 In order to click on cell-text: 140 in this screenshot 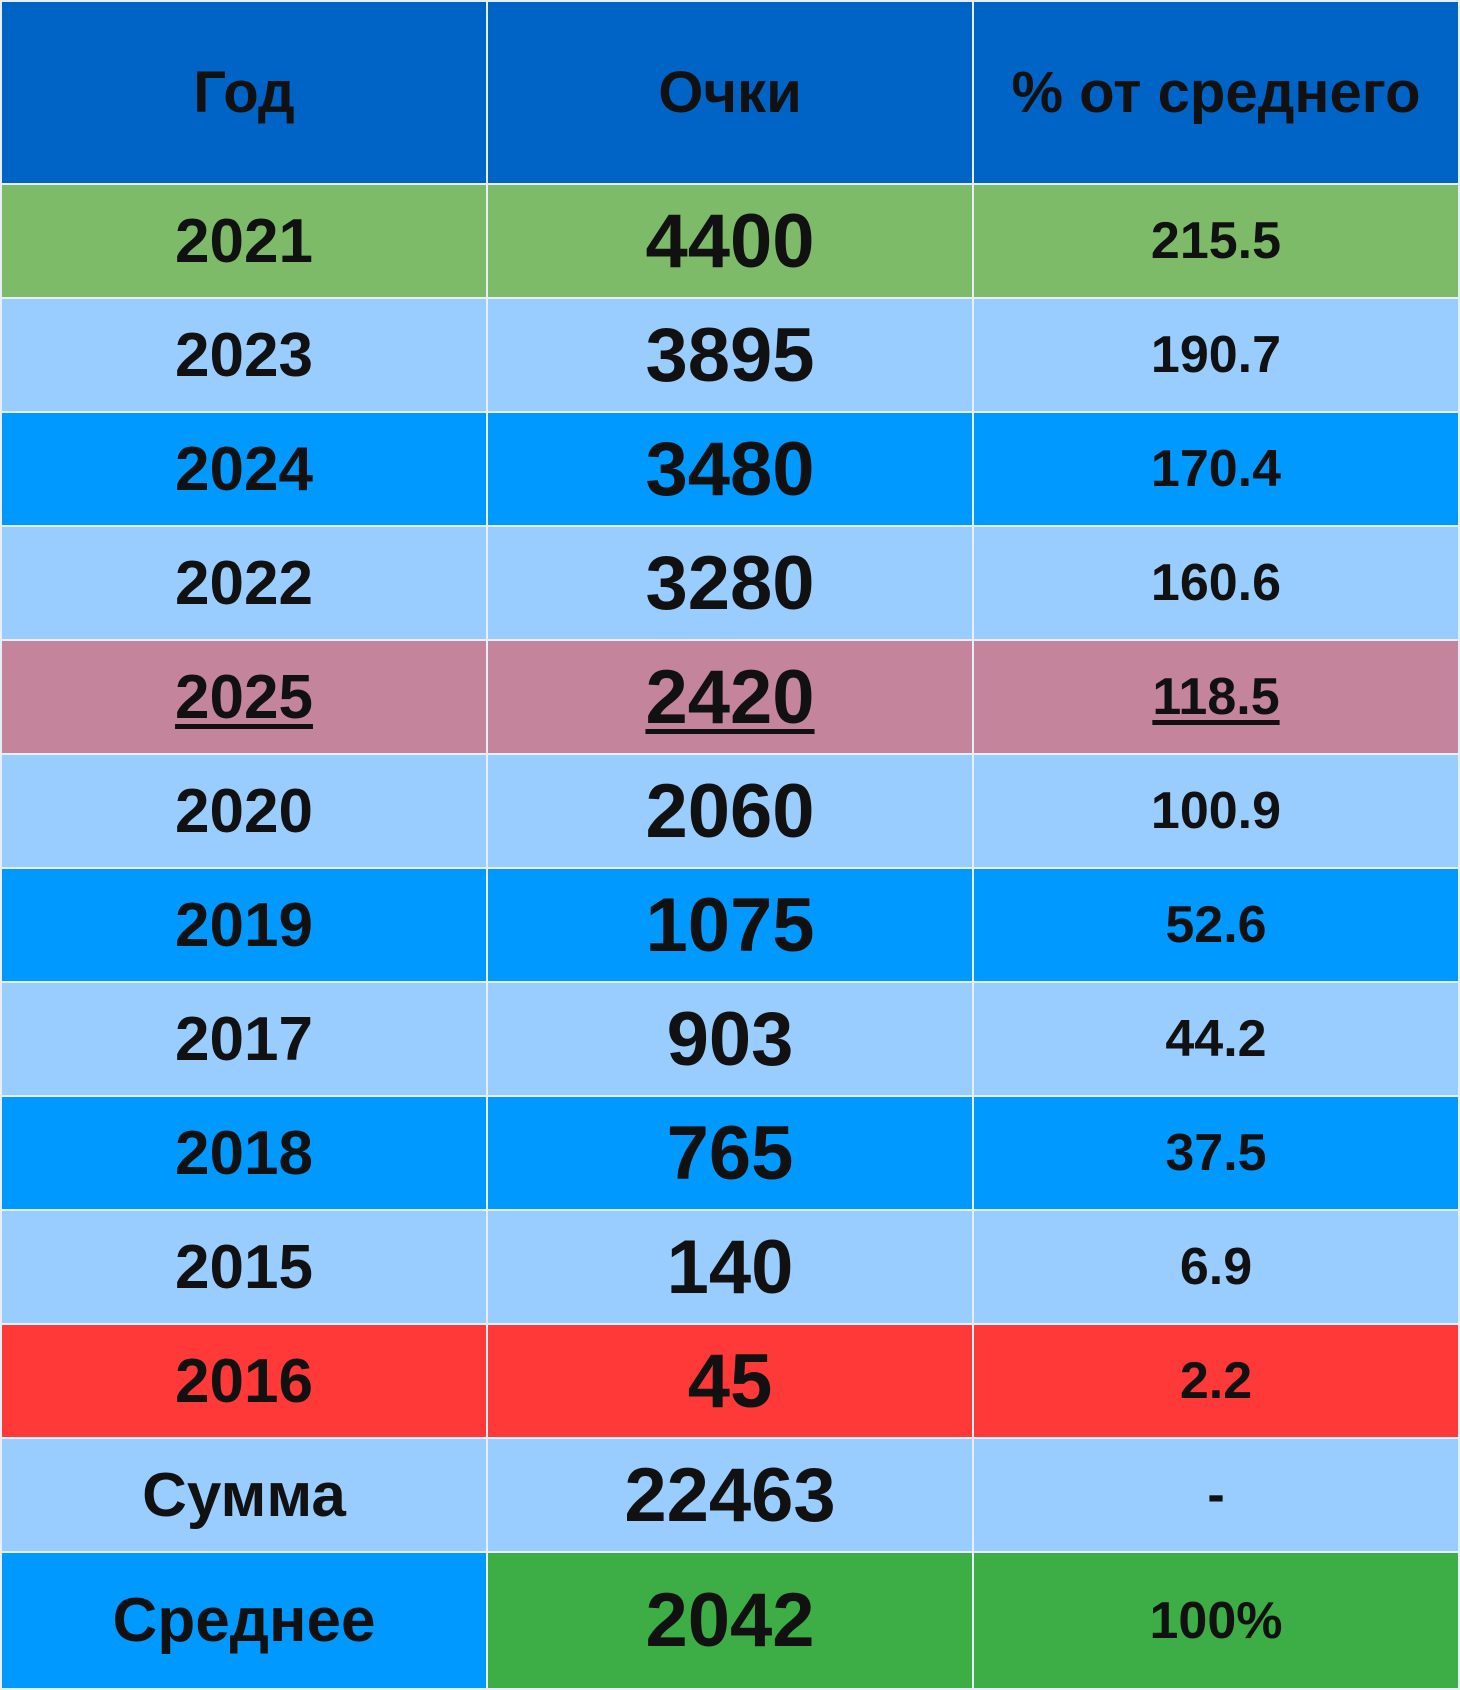, I will do `click(730, 1267)`.